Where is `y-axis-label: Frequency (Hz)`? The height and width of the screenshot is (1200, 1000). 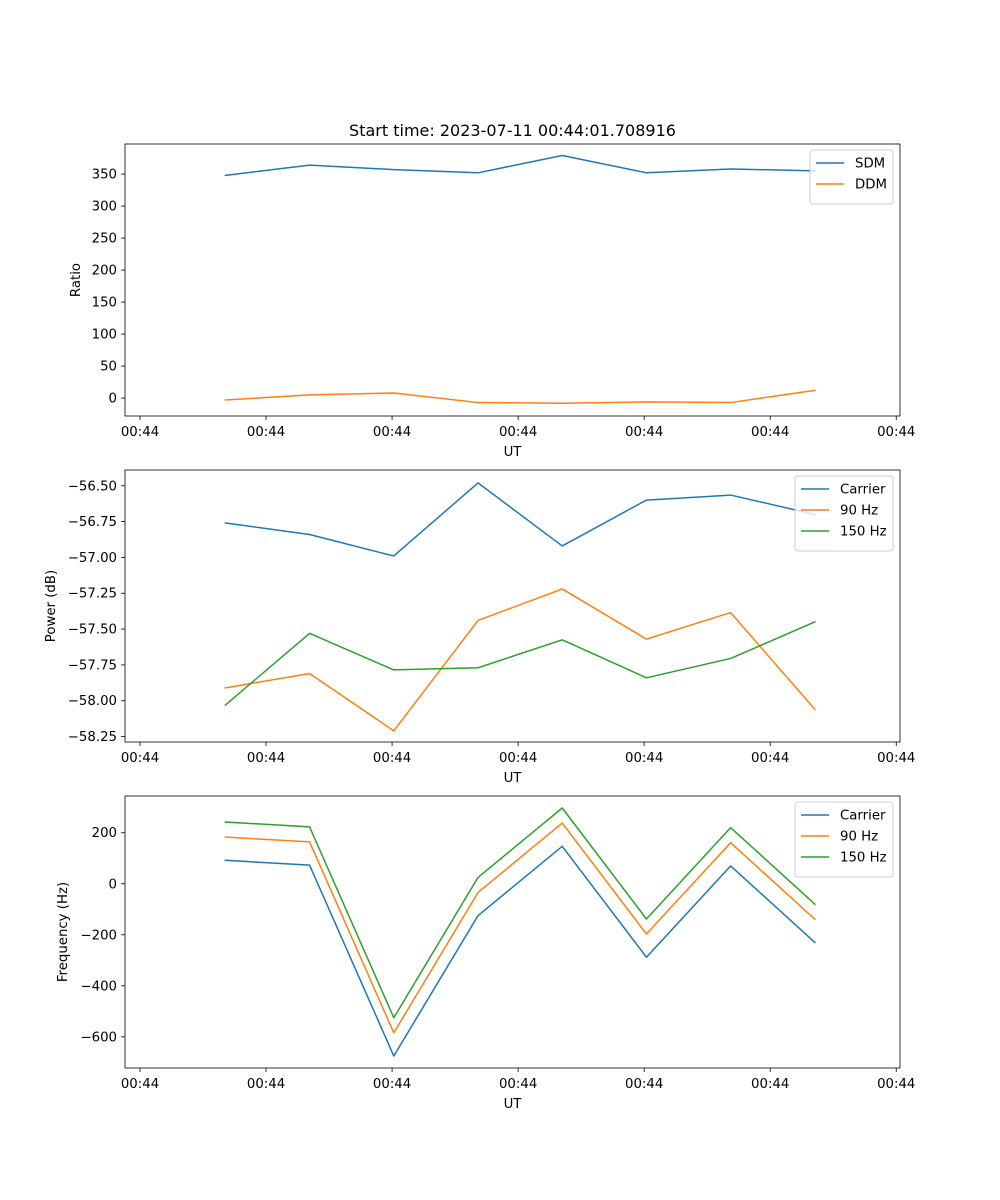 y-axis-label: Frequency (Hz) is located at coordinates (63, 932).